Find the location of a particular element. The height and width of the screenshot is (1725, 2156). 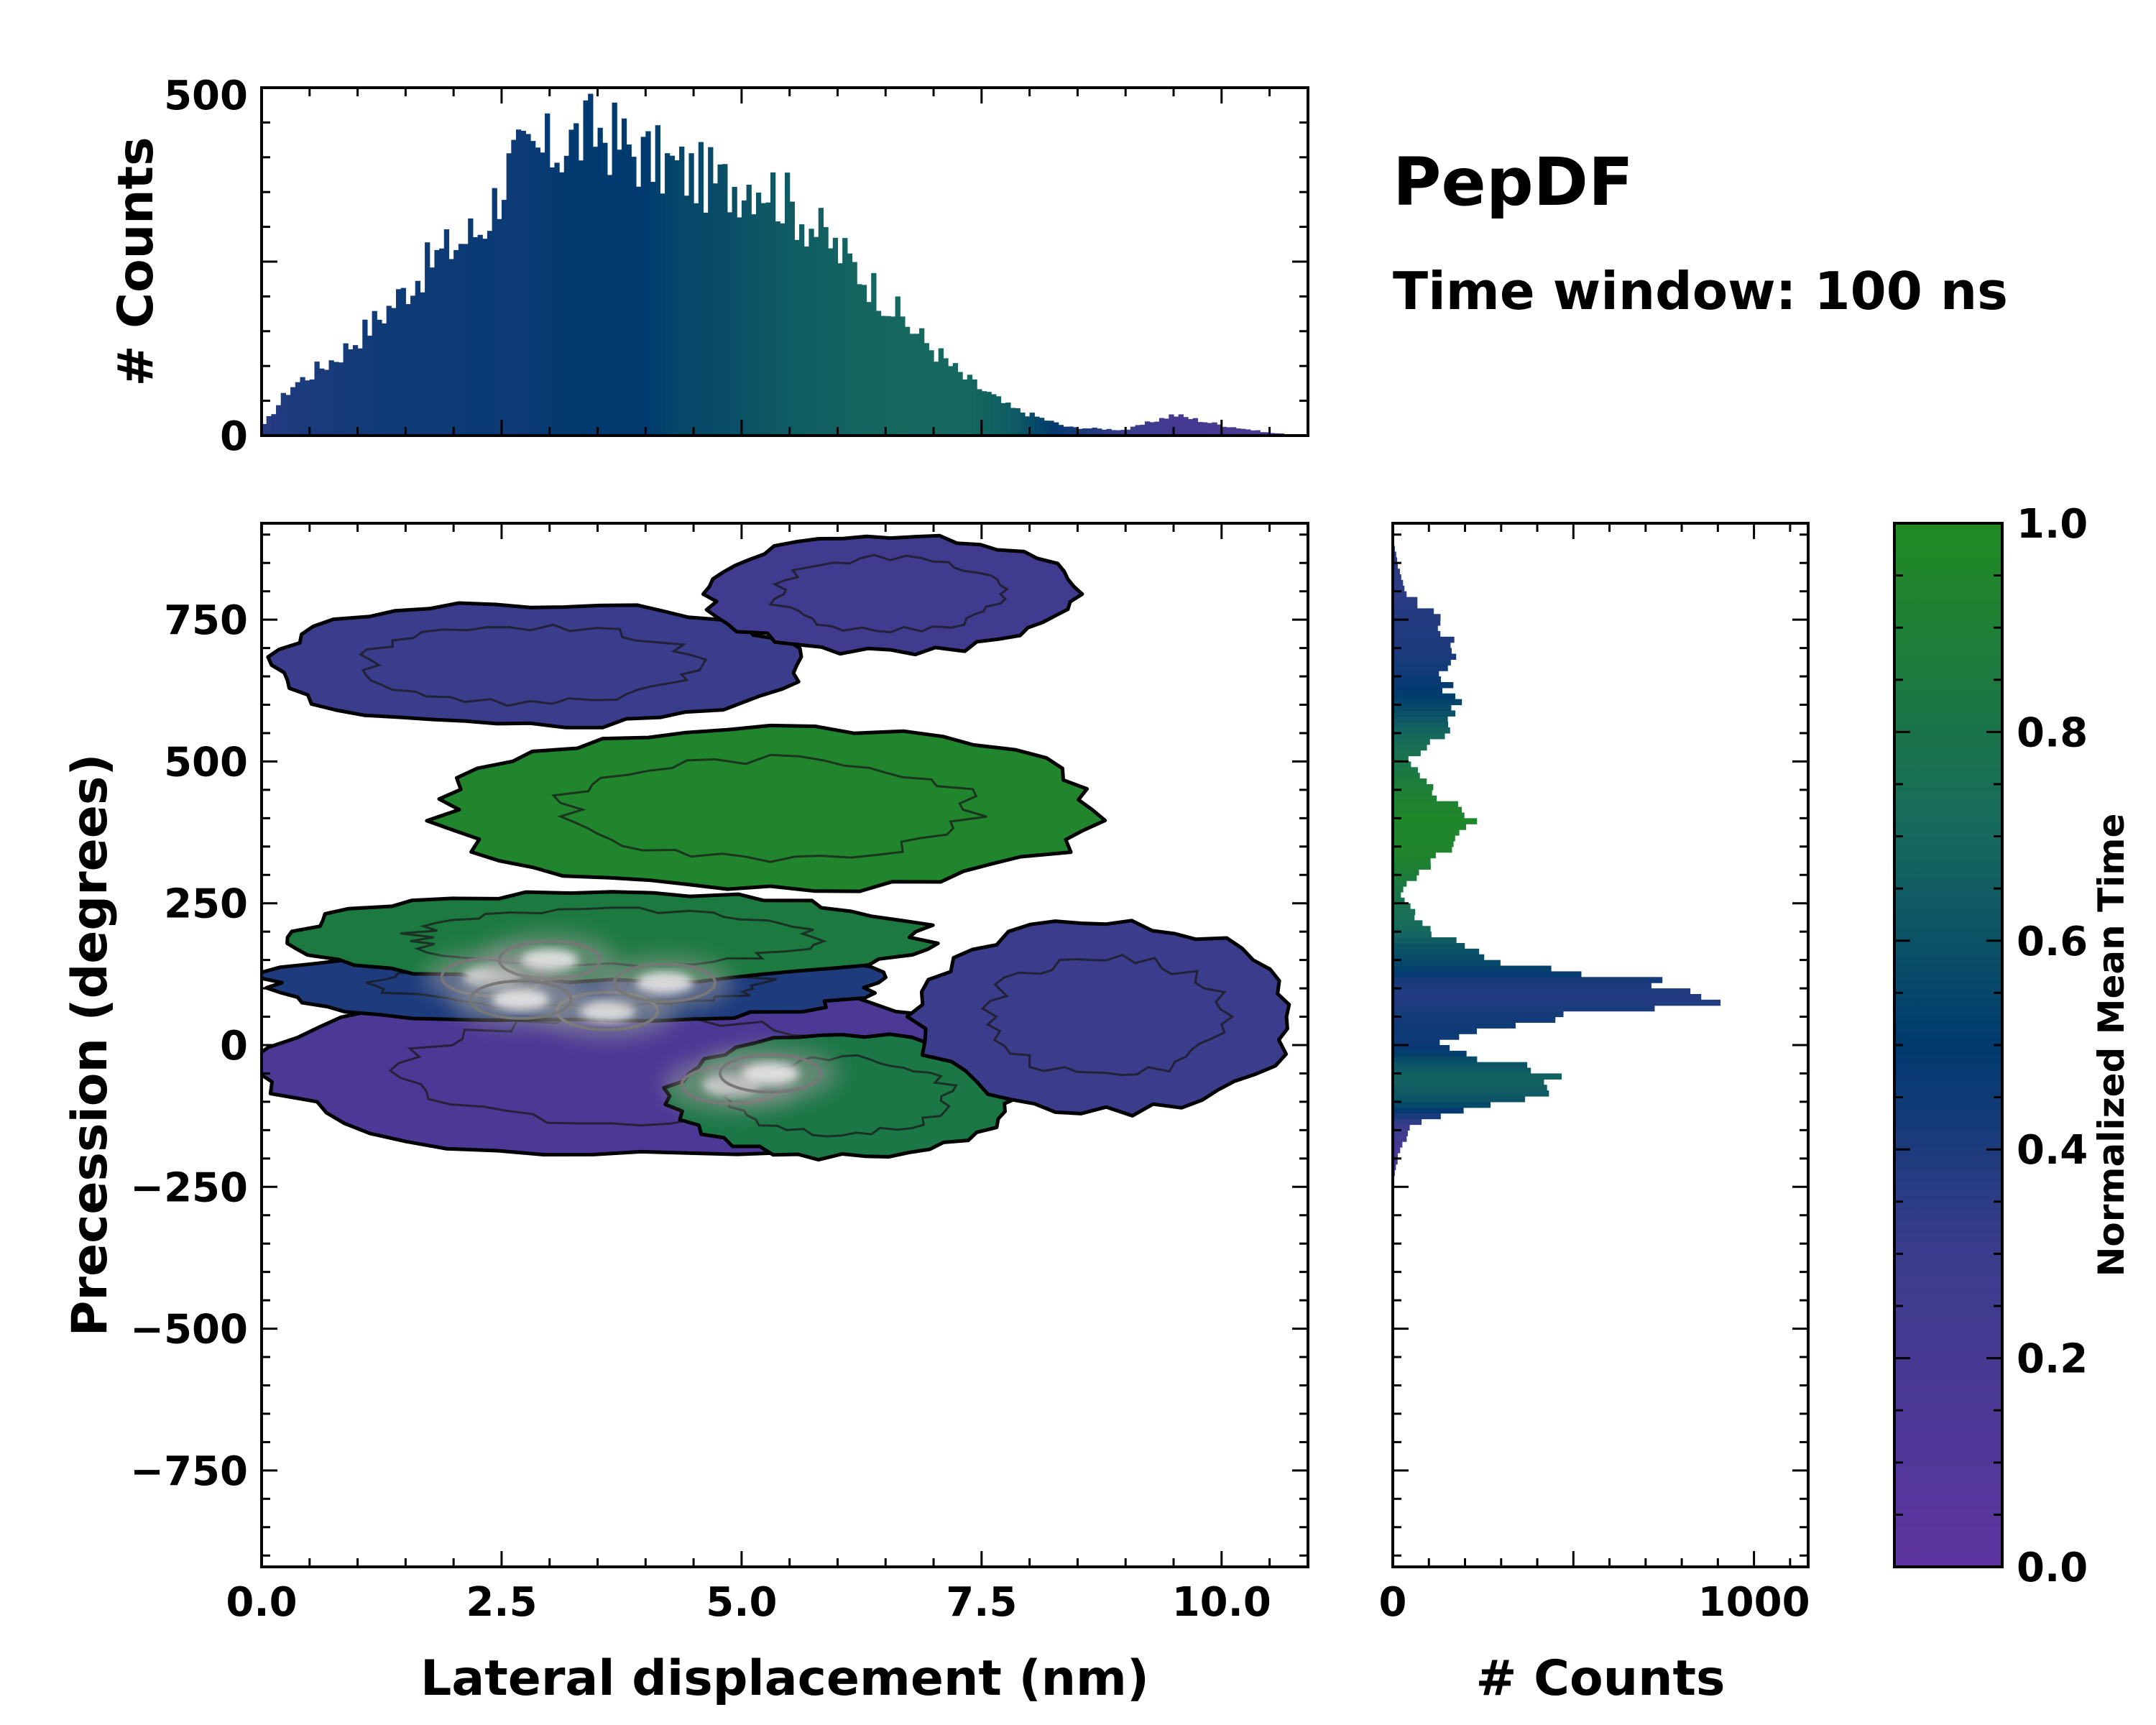

top-histogram: 500 0 # Counts is located at coordinates (708, 266).